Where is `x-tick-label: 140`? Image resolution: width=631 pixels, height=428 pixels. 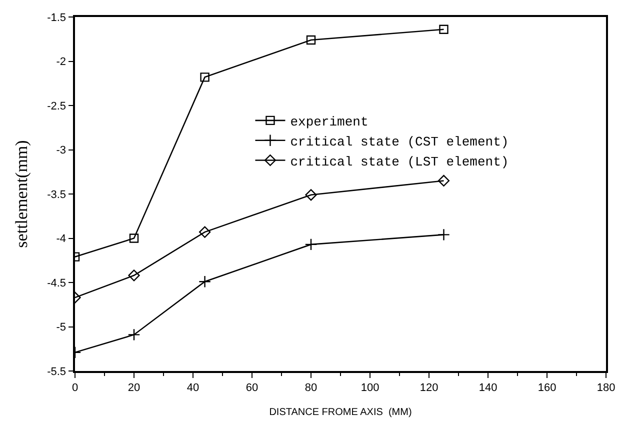
x-tick-label: 140 is located at coordinates (488, 388).